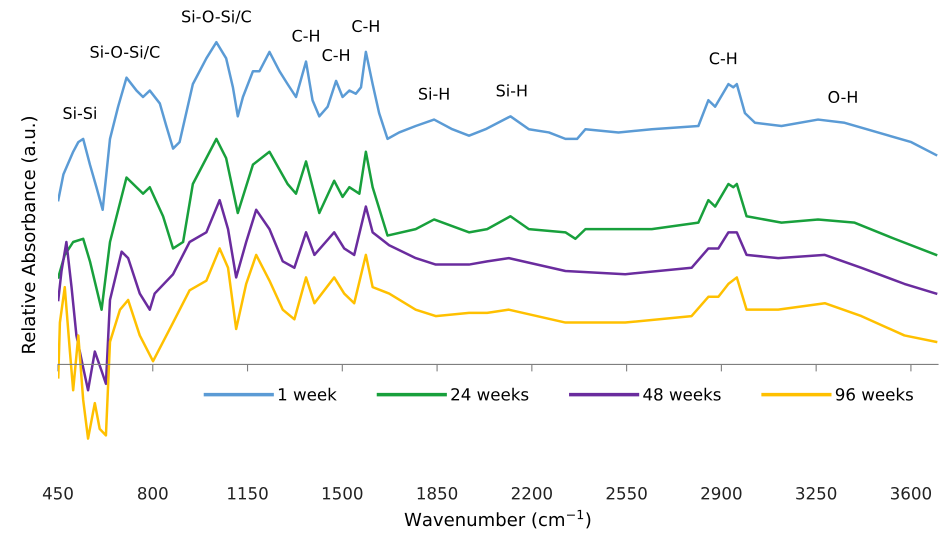 The image size is (940, 546). I want to click on x-tick-label: 2550, so click(626, 493).